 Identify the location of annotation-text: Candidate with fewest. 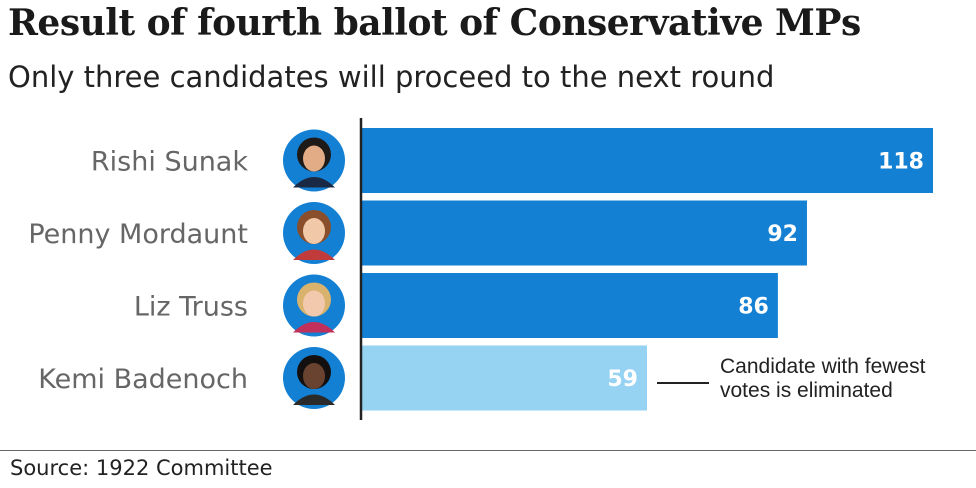
(823, 366).